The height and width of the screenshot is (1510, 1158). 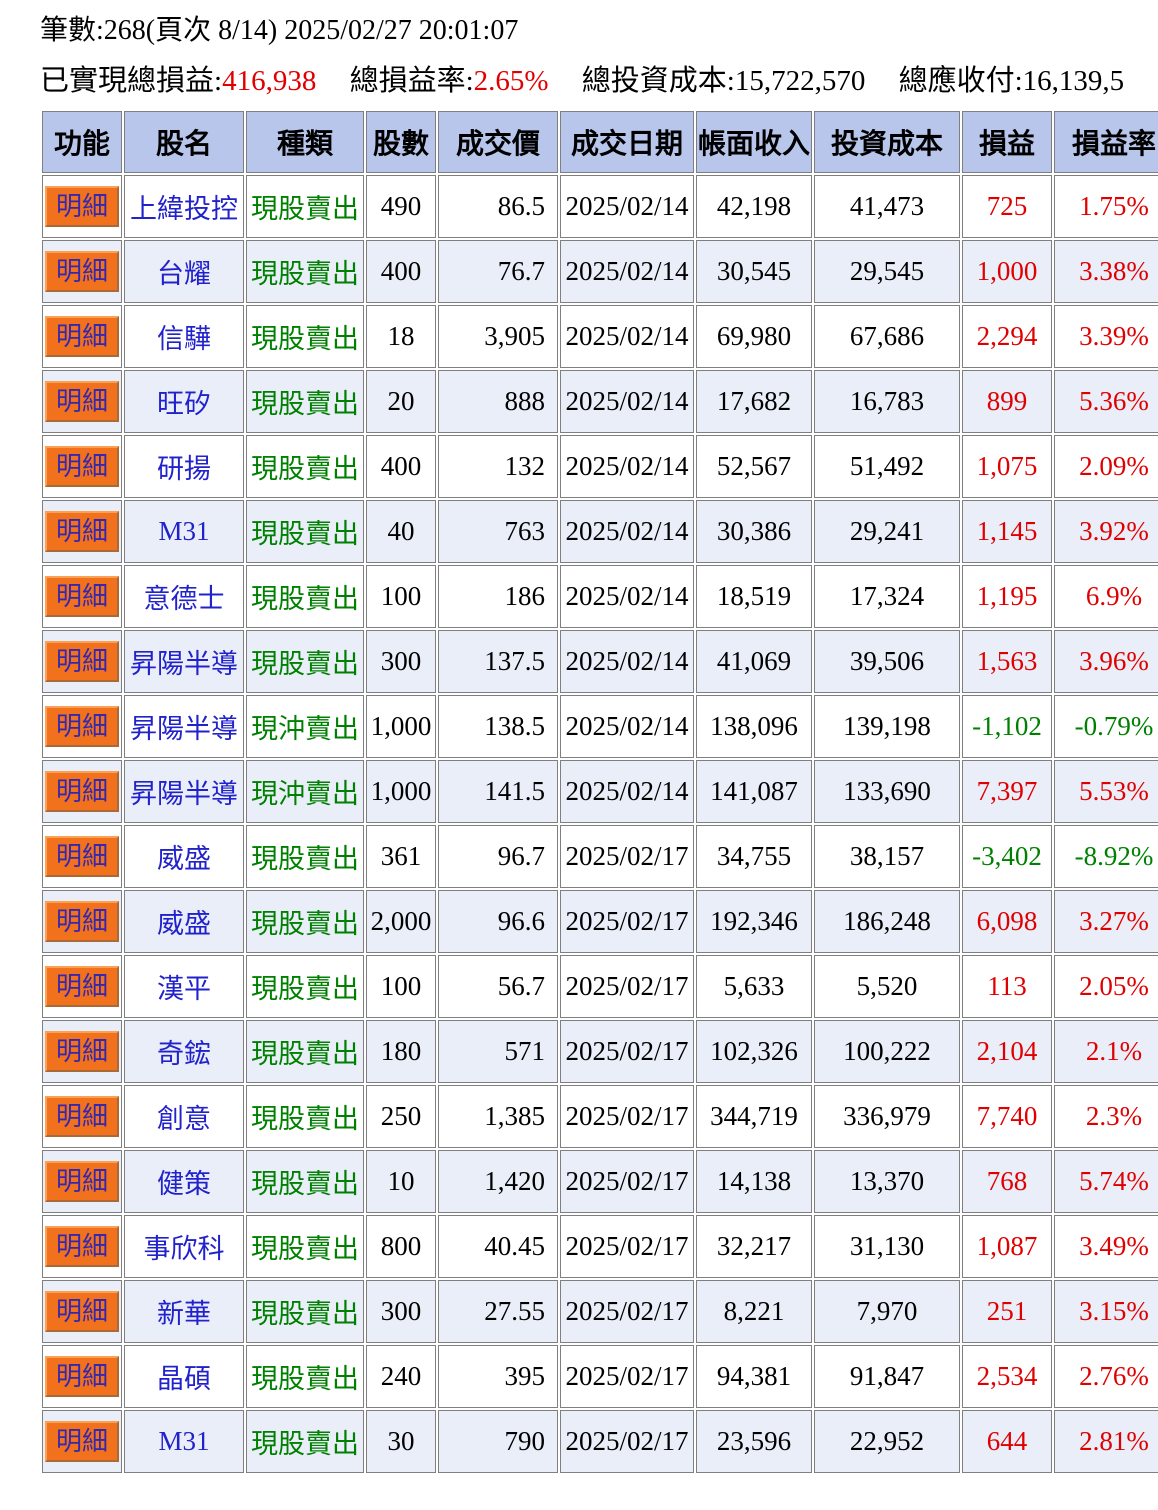 I want to click on profit-rate-cell: 2.3%, so click(x=1106, y=1116).